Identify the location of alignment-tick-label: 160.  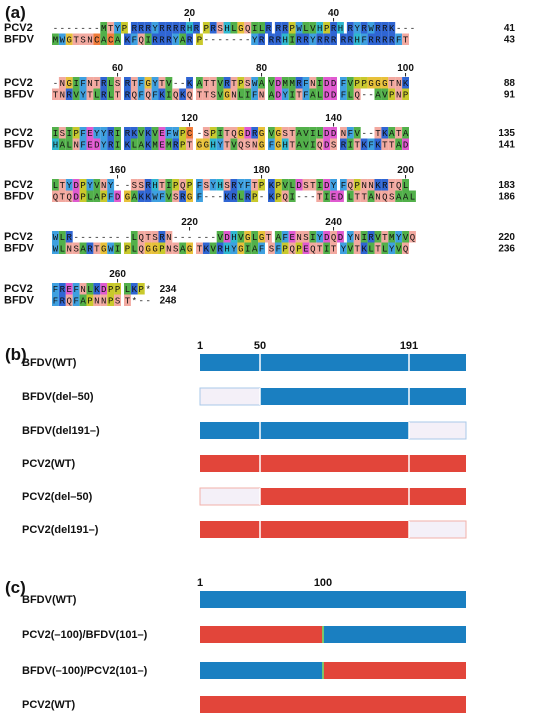
(117, 170).